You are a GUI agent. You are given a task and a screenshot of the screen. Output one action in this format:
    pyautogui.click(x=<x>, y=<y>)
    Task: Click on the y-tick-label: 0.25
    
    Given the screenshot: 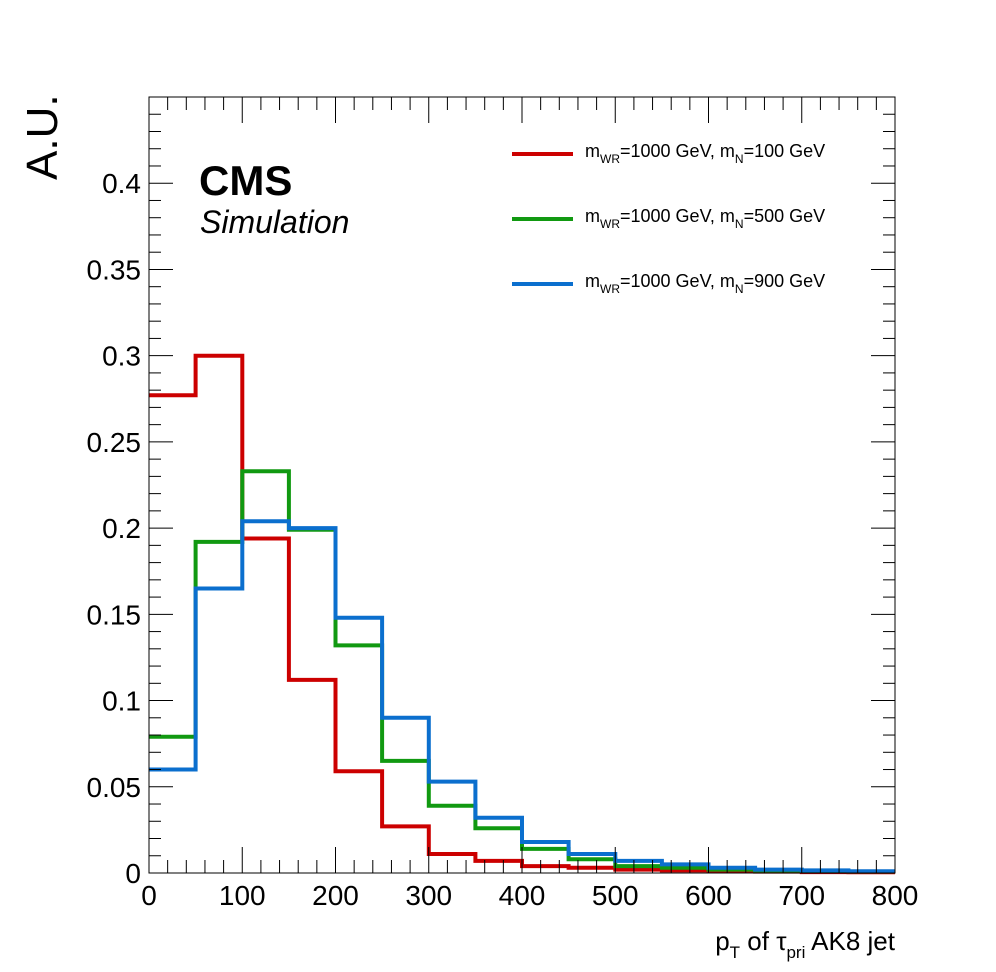 What is the action you would take?
    pyautogui.click(x=114, y=442)
    